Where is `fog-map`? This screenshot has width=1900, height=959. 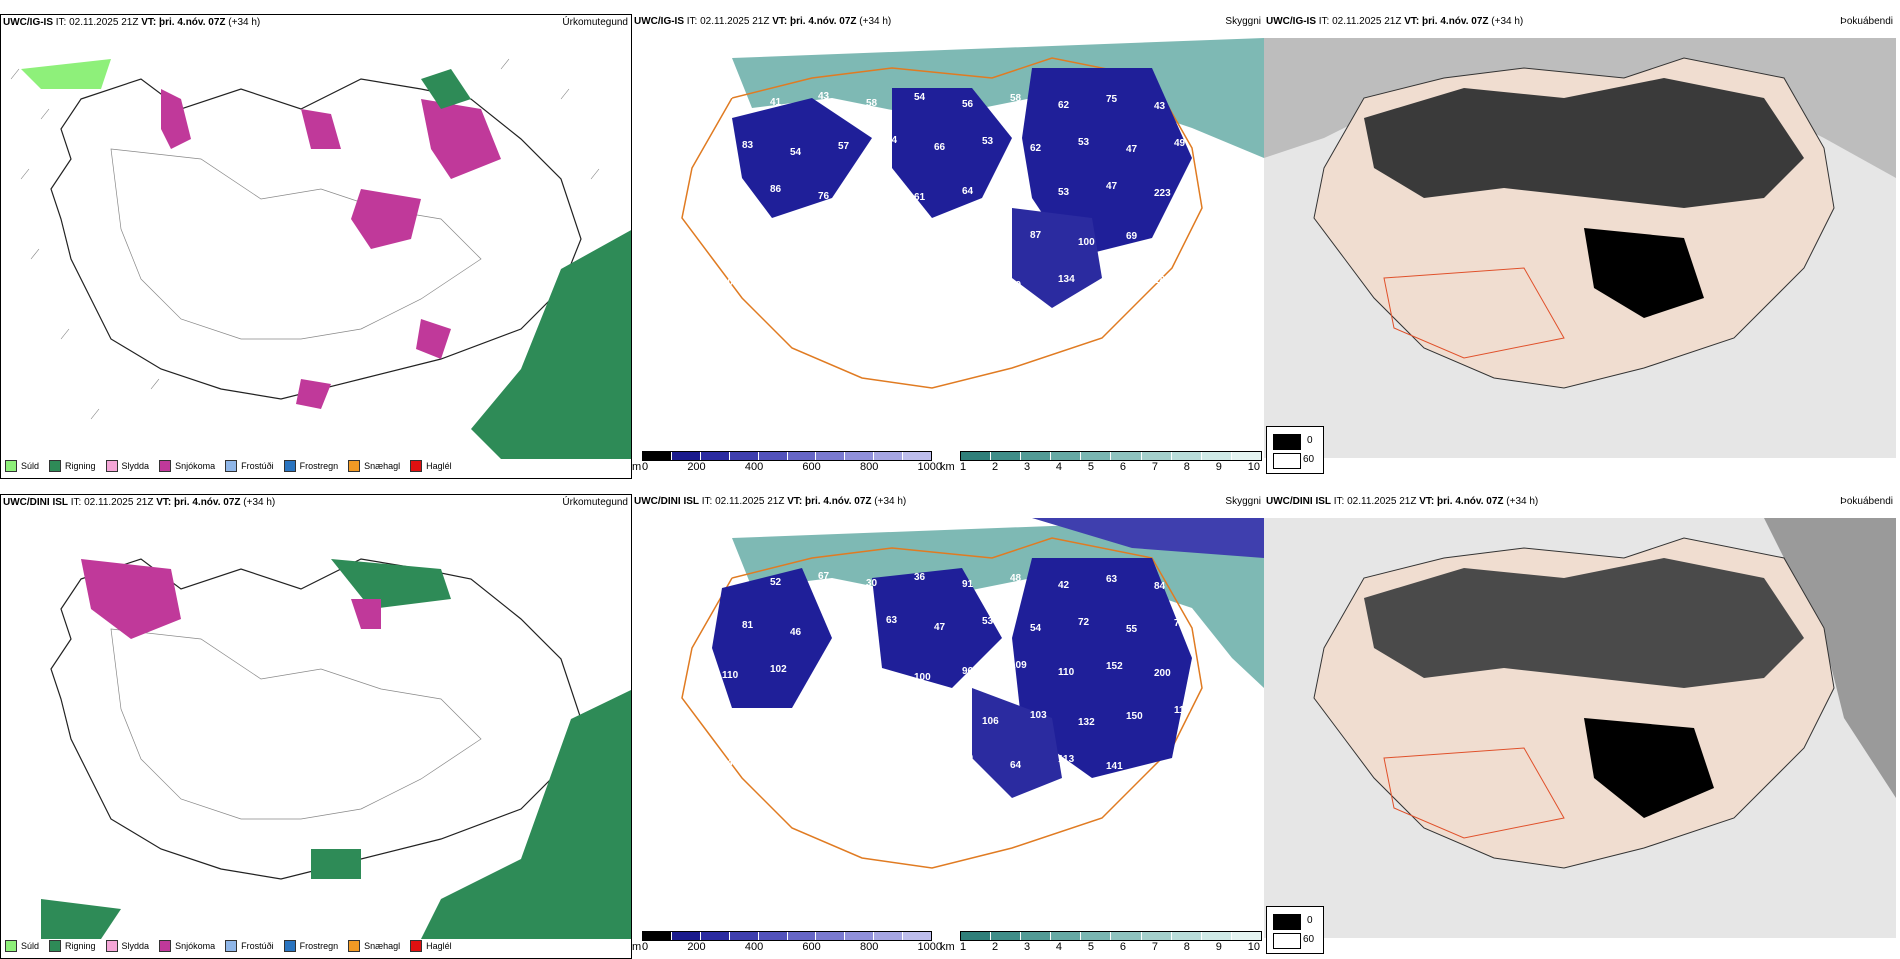 fog-map is located at coordinates (1580, 248).